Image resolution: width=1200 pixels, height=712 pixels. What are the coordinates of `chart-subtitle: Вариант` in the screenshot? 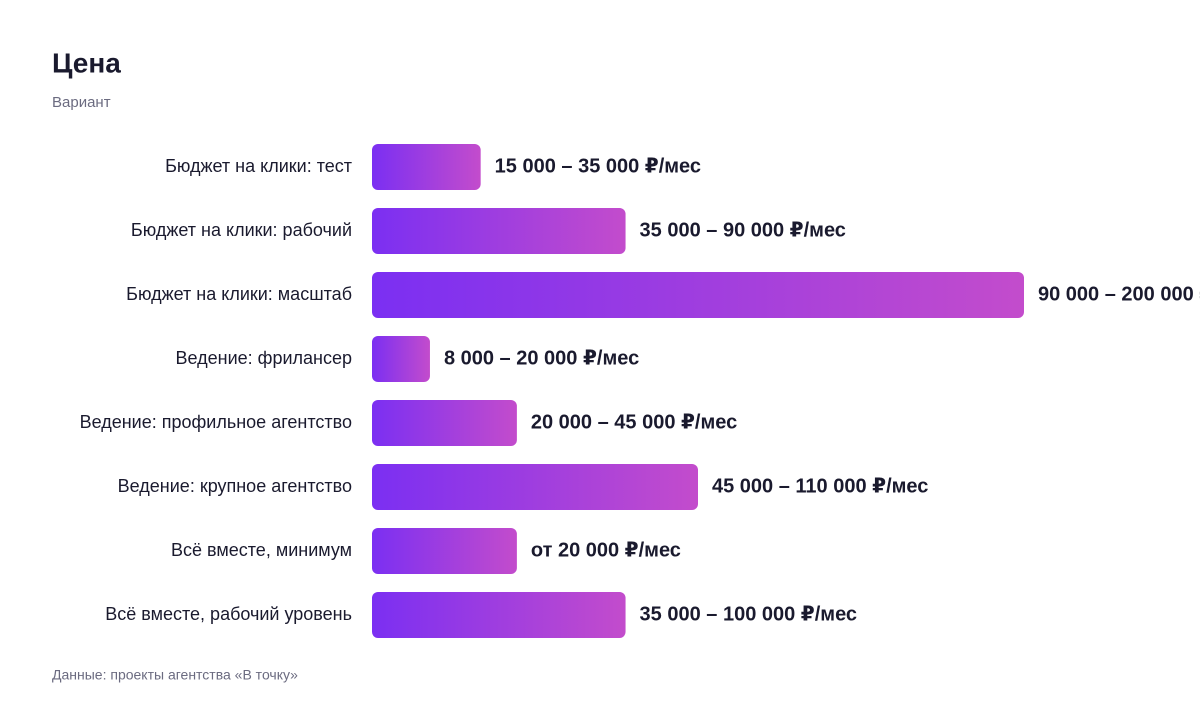 It's located at (81, 102).